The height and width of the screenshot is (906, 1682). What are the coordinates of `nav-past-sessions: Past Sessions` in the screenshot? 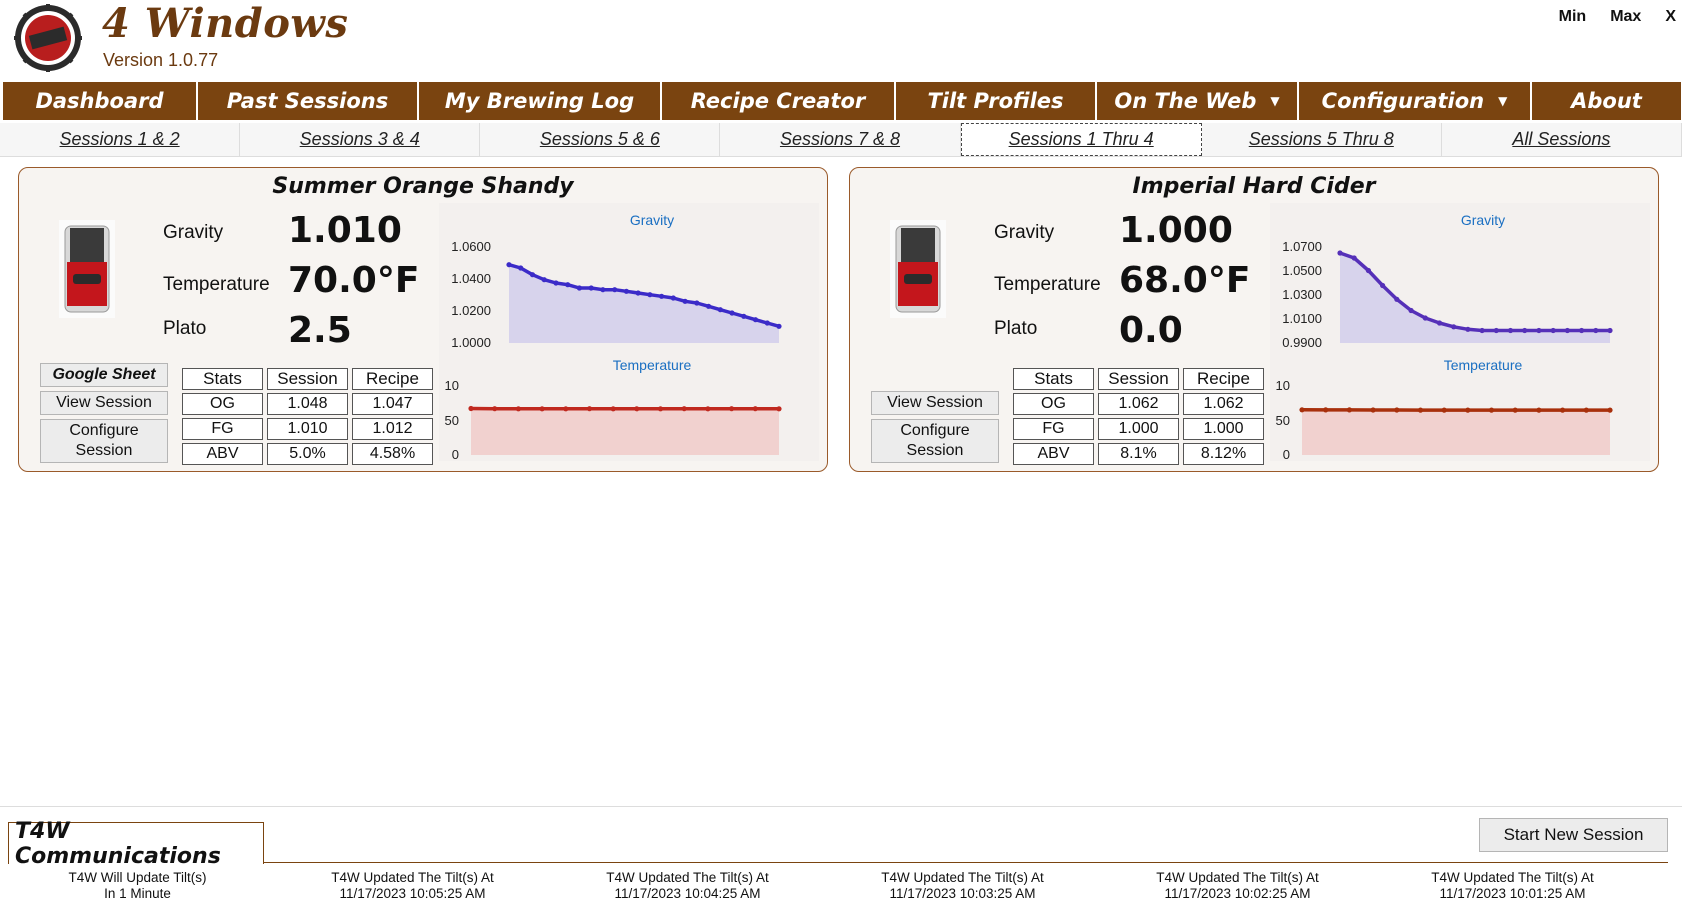 It's located at (308, 101).